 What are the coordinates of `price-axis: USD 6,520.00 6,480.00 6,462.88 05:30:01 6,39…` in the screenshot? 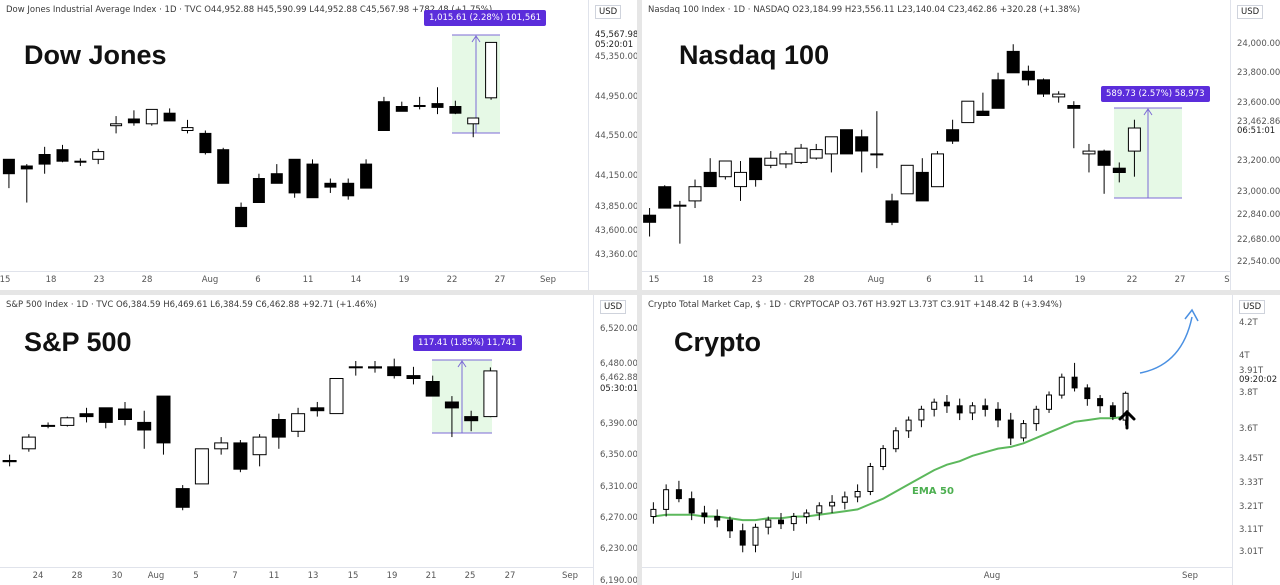 It's located at (615, 440).